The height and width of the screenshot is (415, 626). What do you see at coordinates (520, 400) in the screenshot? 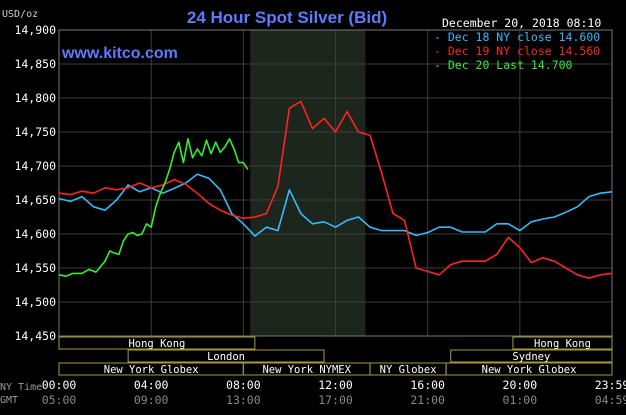
I see `x-tick-label-gmt: 01:00` at bounding box center [520, 400].